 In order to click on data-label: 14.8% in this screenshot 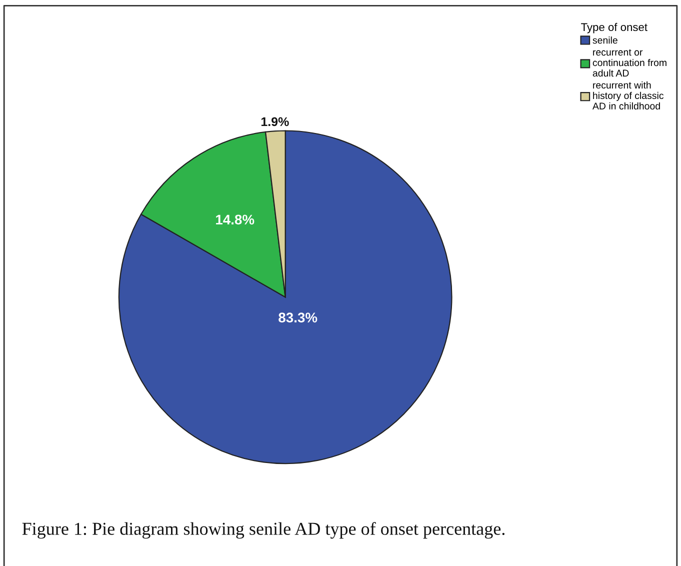, I will do `click(235, 219)`.